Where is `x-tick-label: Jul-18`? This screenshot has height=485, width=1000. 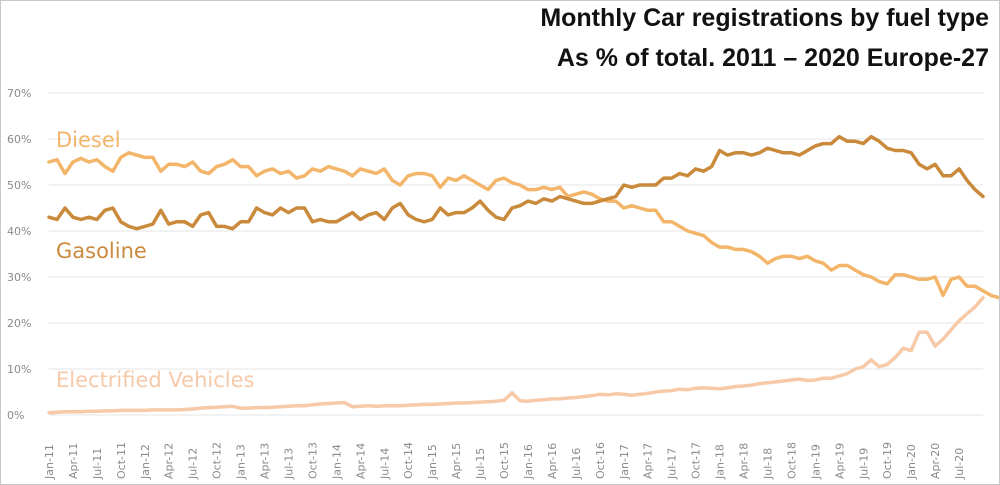
x-tick-label: Jul-18 is located at coordinates (767, 464).